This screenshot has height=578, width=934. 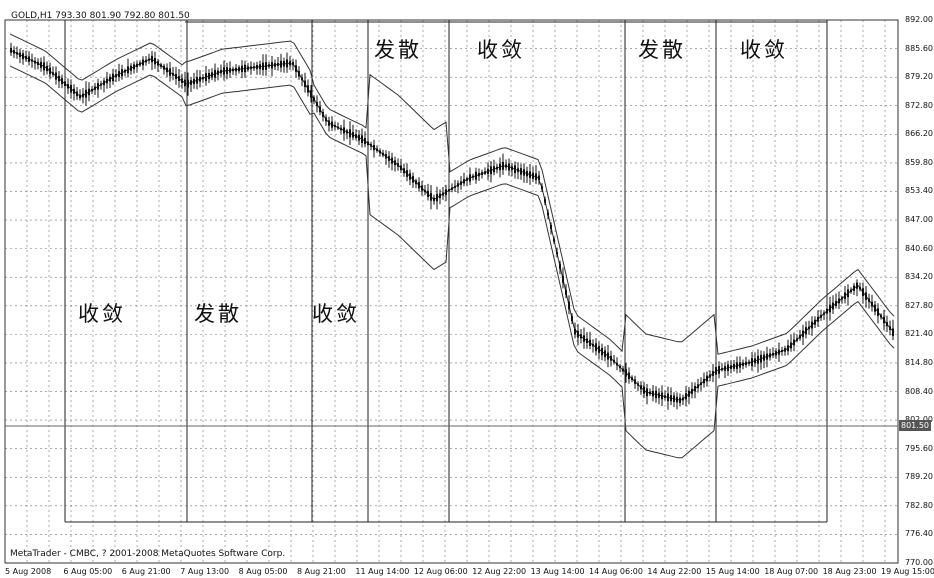 What do you see at coordinates (28, 571) in the screenshot?
I see `x-tick-label: 5 Aug 2008` at bounding box center [28, 571].